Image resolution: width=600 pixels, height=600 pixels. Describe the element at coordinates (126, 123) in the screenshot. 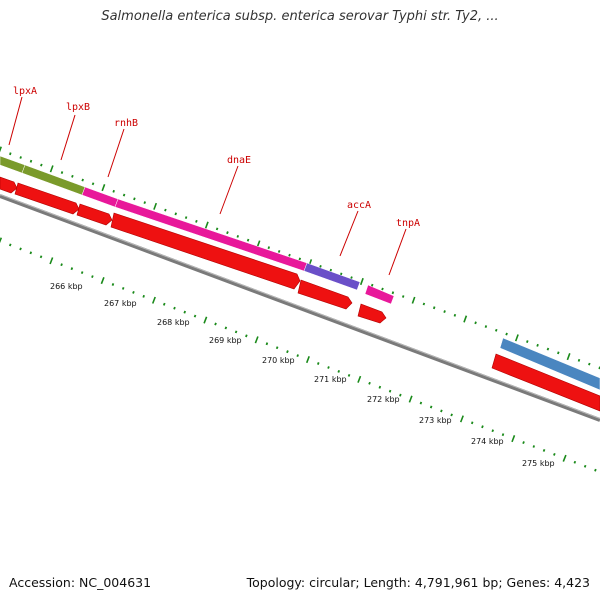

I see `gene-label-rnhB: rnhB` at that location.